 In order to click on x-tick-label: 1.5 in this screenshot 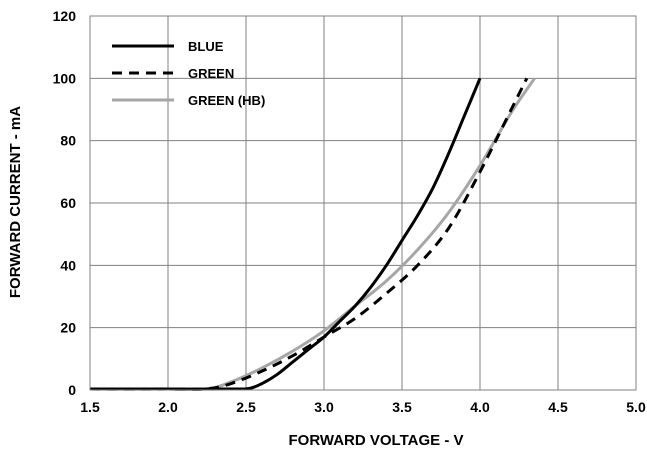, I will do `click(90, 407)`.